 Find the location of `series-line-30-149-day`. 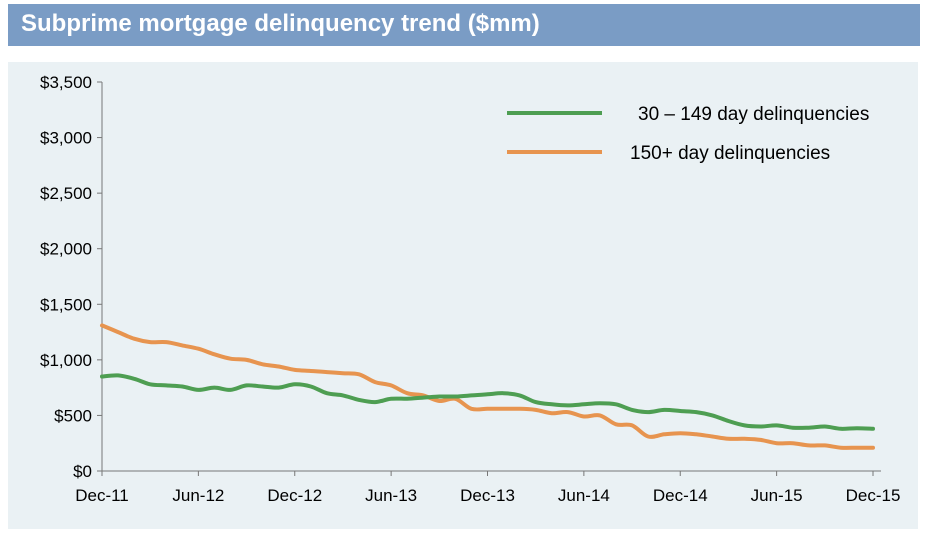

series-line-30-149-day is located at coordinates (487, 402).